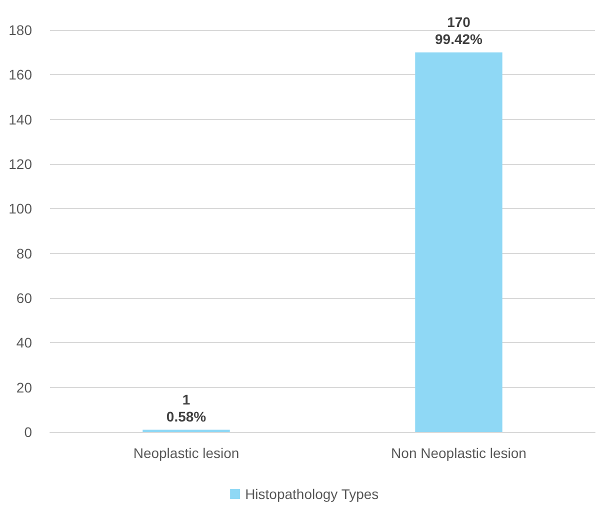 The width and height of the screenshot is (609, 510). Describe the element at coordinates (24, 298) in the screenshot. I see `y-tick-label: 60` at that location.